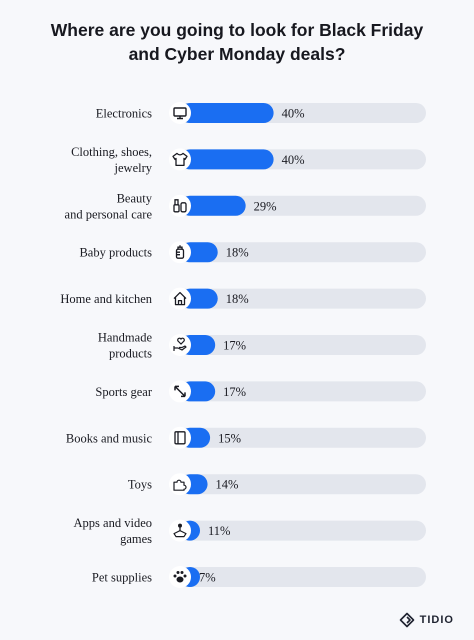 This screenshot has width=474, height=640. I want to click on data-label: 7%, so click(207, 578).